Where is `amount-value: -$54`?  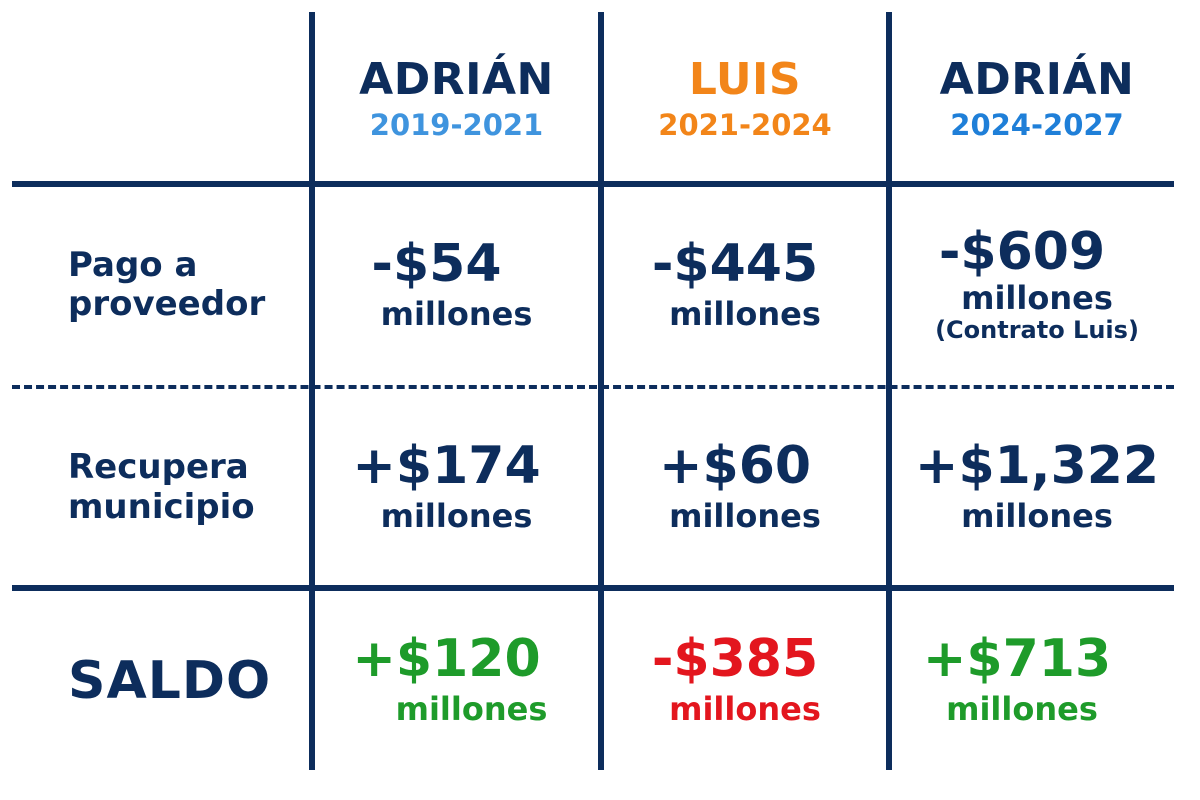
amount-value: -$54 is located at coordinates (436, 263).